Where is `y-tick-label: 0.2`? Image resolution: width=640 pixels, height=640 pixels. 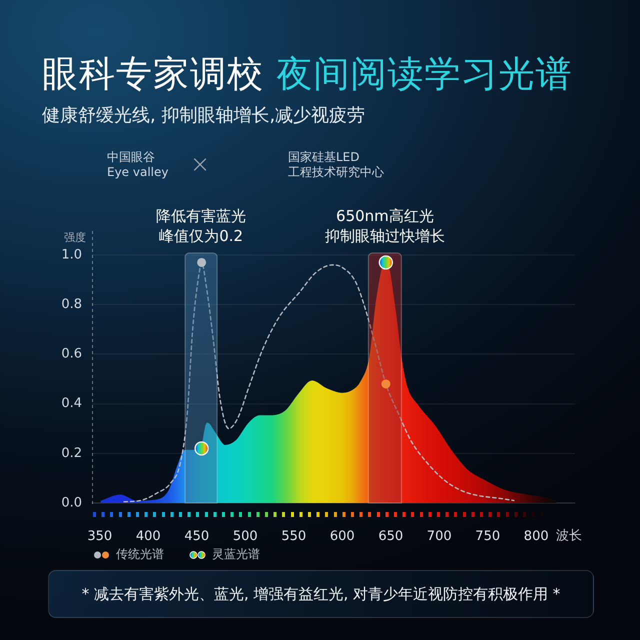 y-tick-label: 0.2 is located at coordinates (71, 453).